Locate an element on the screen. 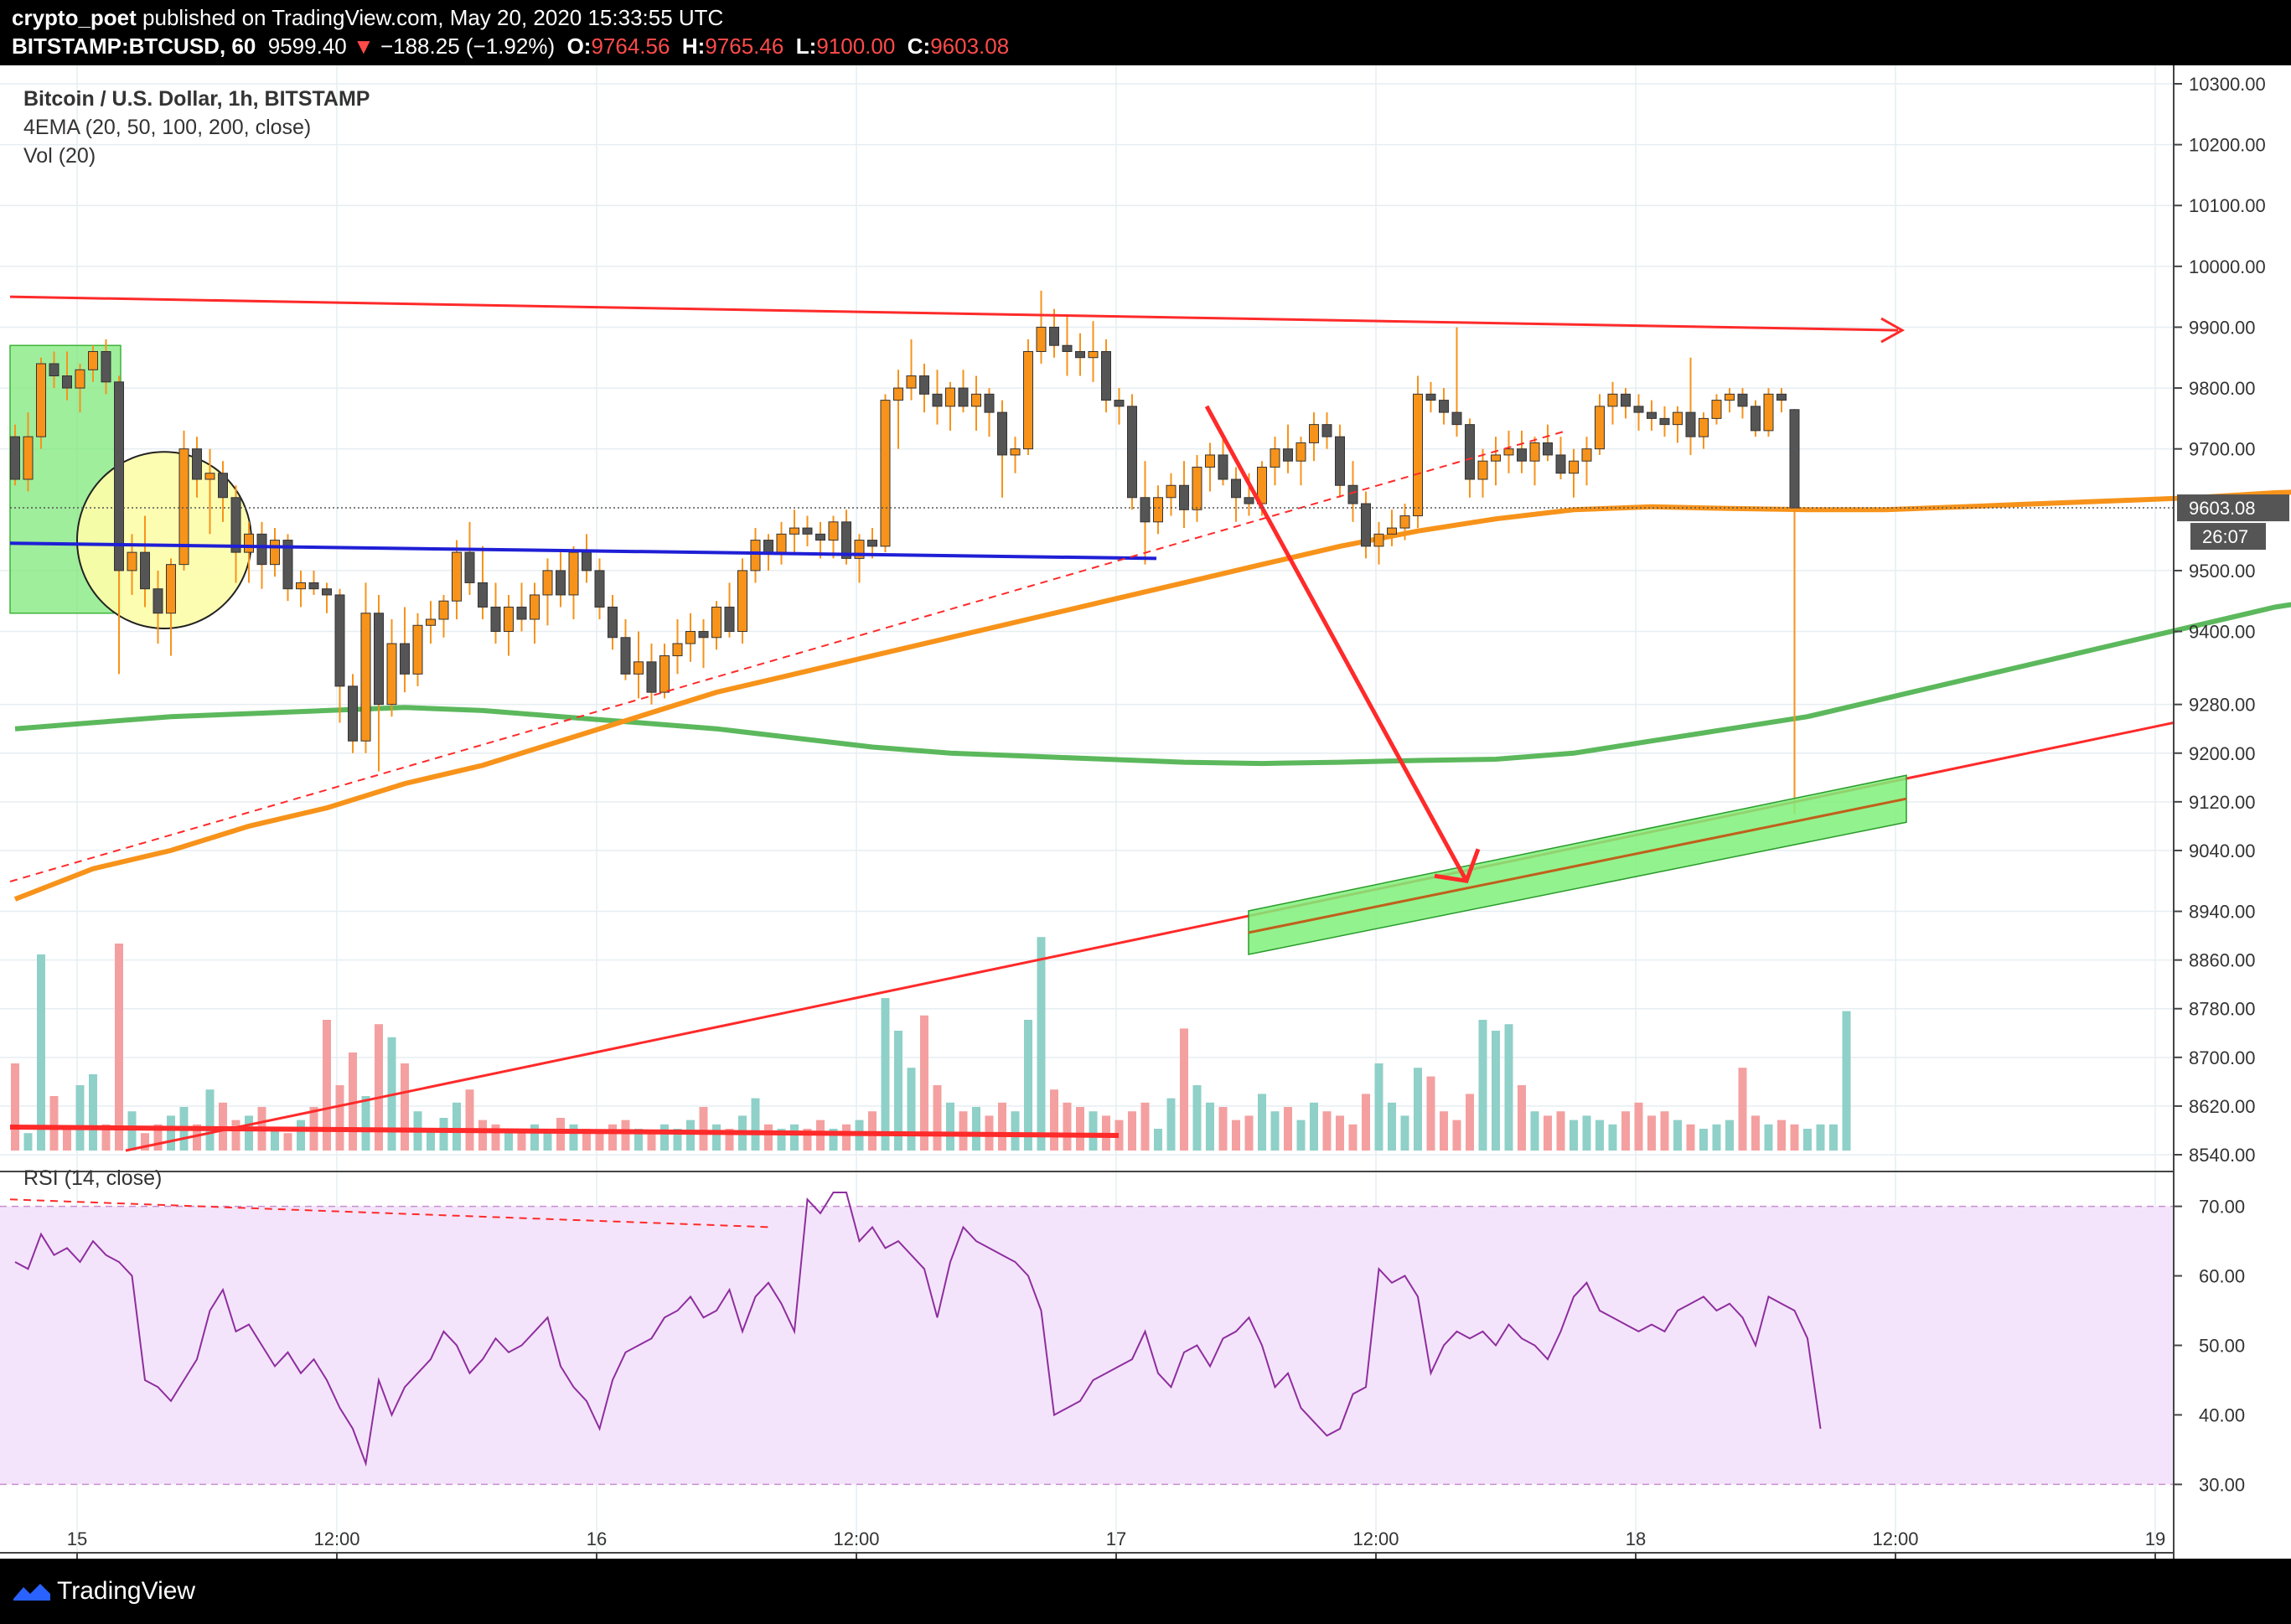  resistance-trendline is located at coordinates (954, 313).